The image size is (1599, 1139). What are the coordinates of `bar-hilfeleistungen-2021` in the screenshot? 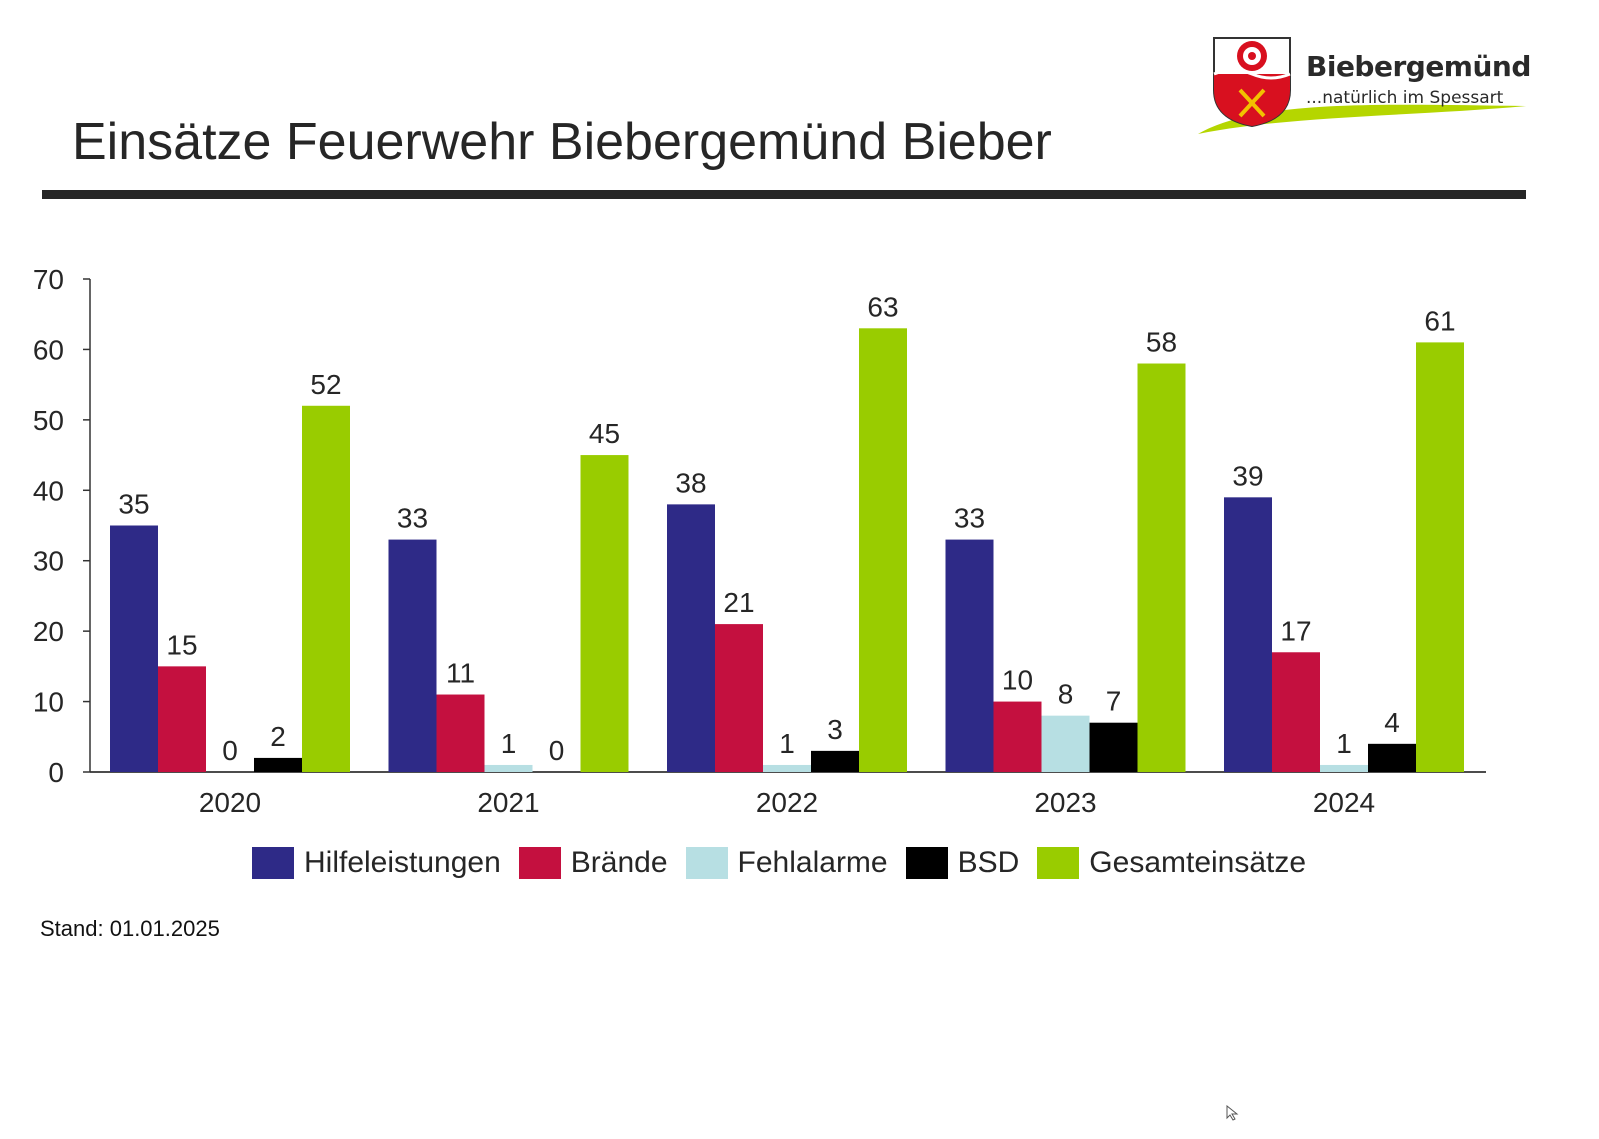 It's located at (412, 655).